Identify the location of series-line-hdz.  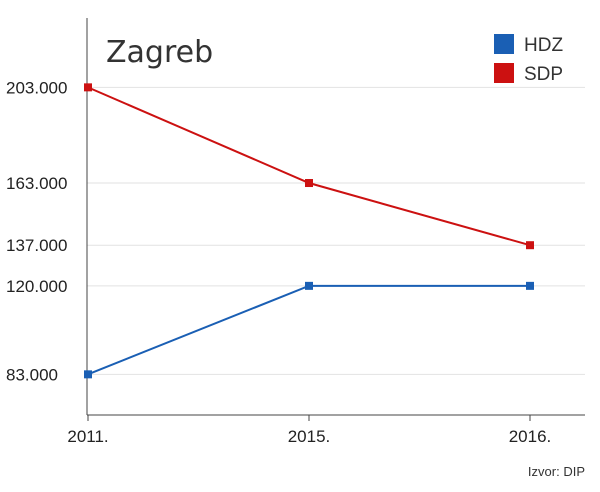
(308, 330).